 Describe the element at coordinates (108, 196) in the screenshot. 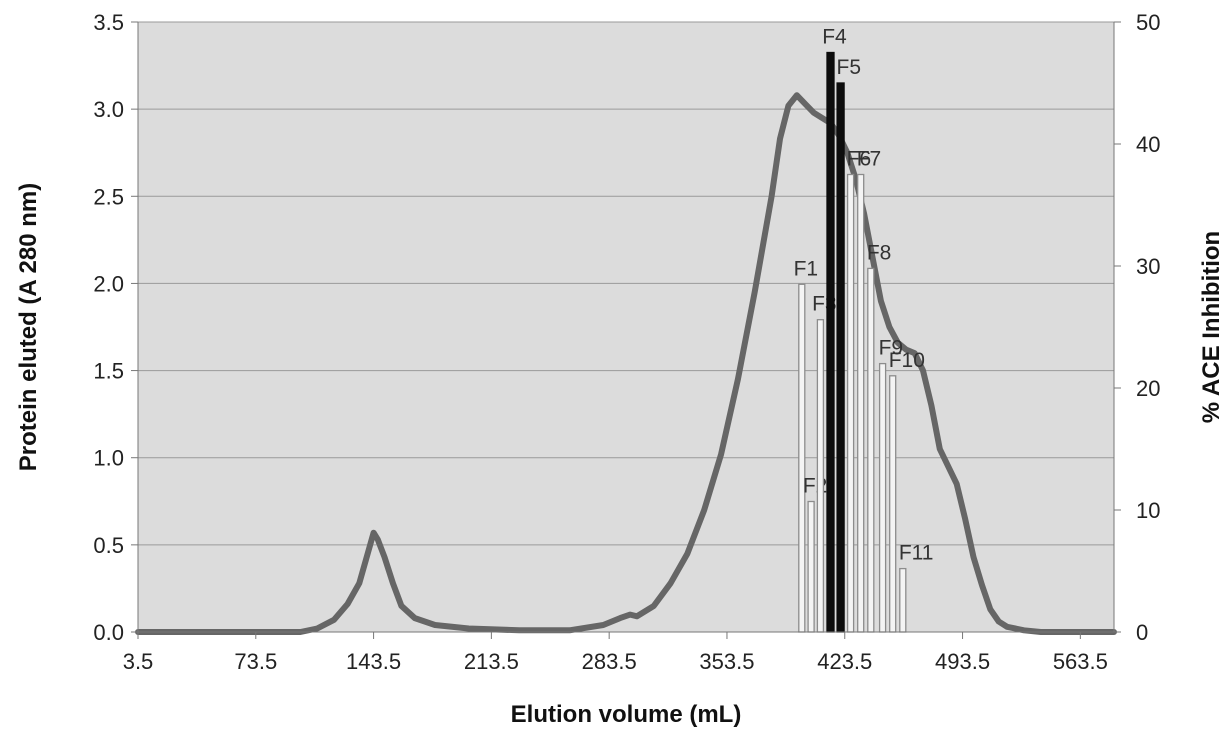

I see `y-tick-label: 2.5` at that location.